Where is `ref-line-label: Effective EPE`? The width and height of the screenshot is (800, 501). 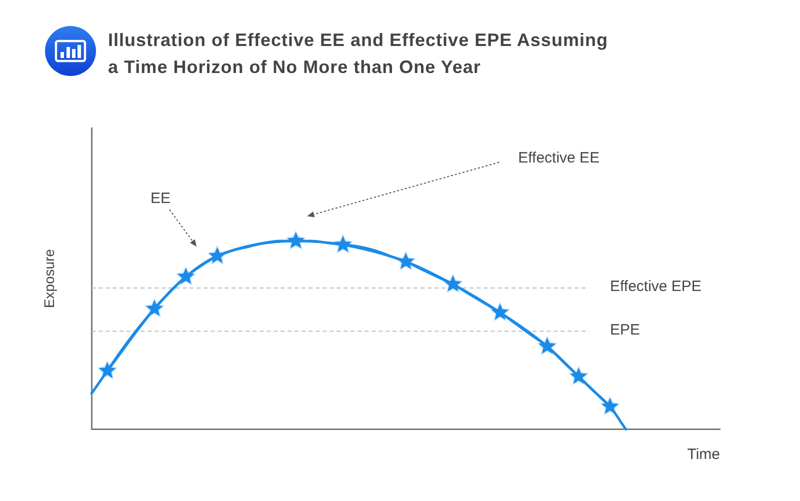
ref-line-label: Effective EPE is located at coordinates (656, 287).